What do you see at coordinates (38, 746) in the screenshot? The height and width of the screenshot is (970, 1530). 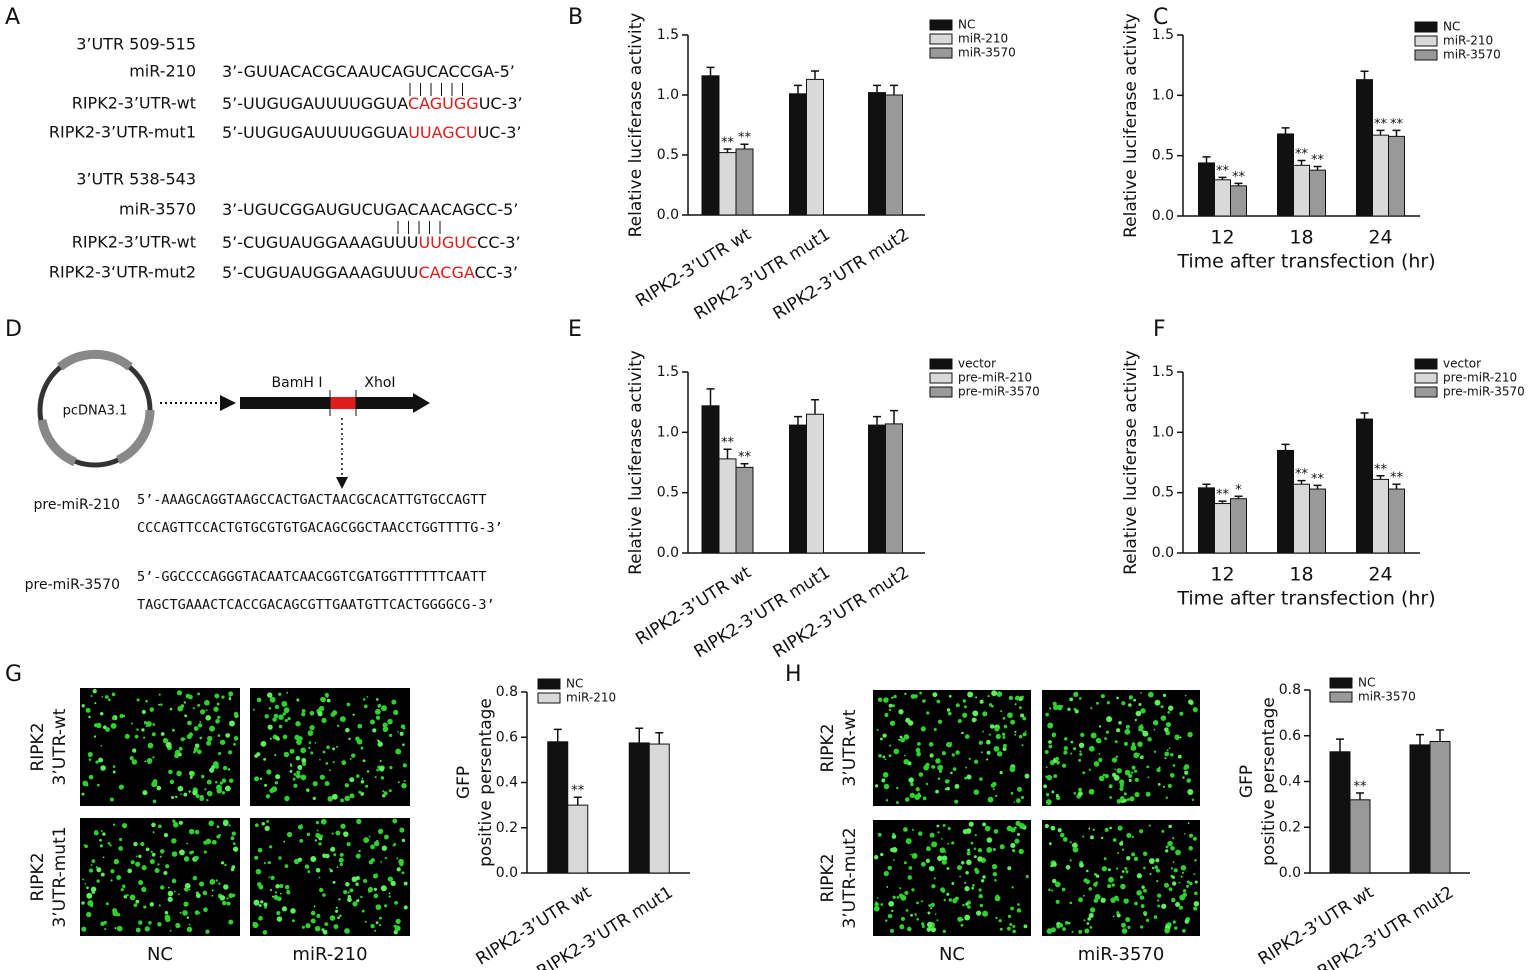 I see `row-label: RIPK2` at bounding box center [38, 746].